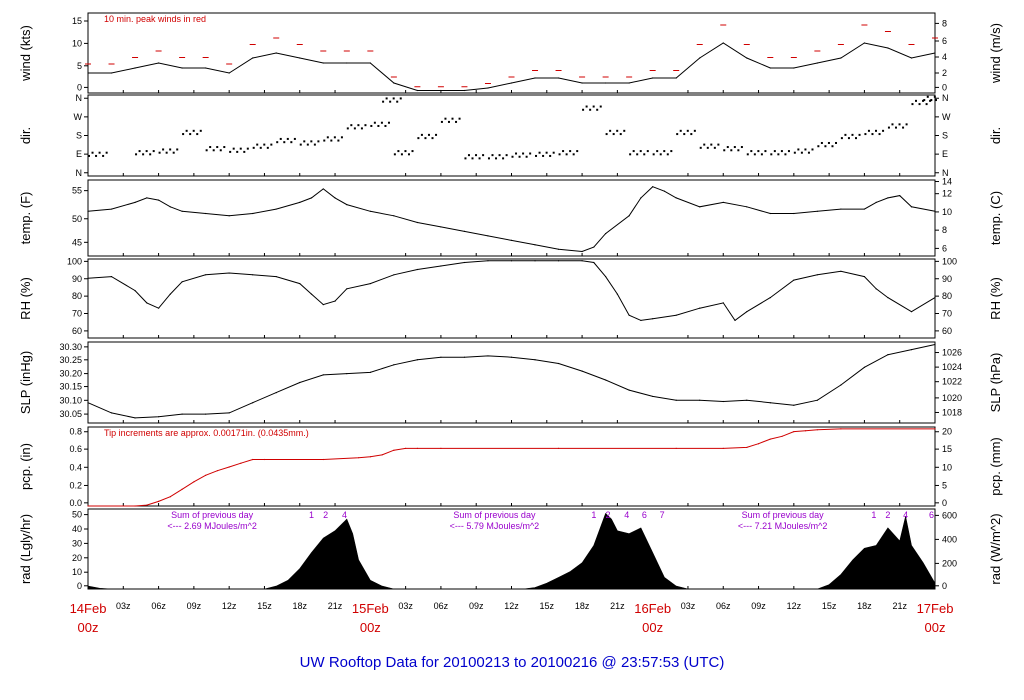 This screenshot has height=700, width=1024. I want to click on pcp-frame, so click(511, 466).